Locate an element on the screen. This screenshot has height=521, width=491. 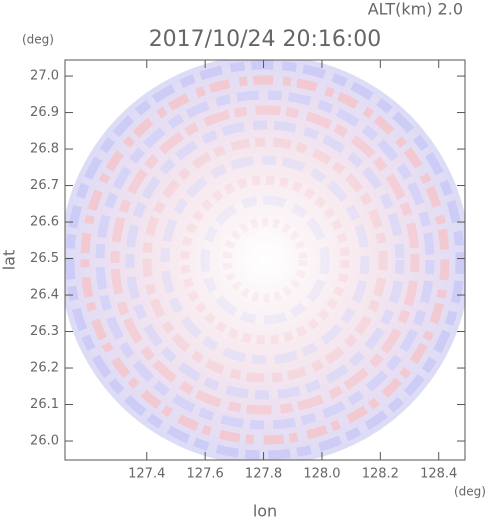
x-unit: (deg) is located at coordinates (470, 492).